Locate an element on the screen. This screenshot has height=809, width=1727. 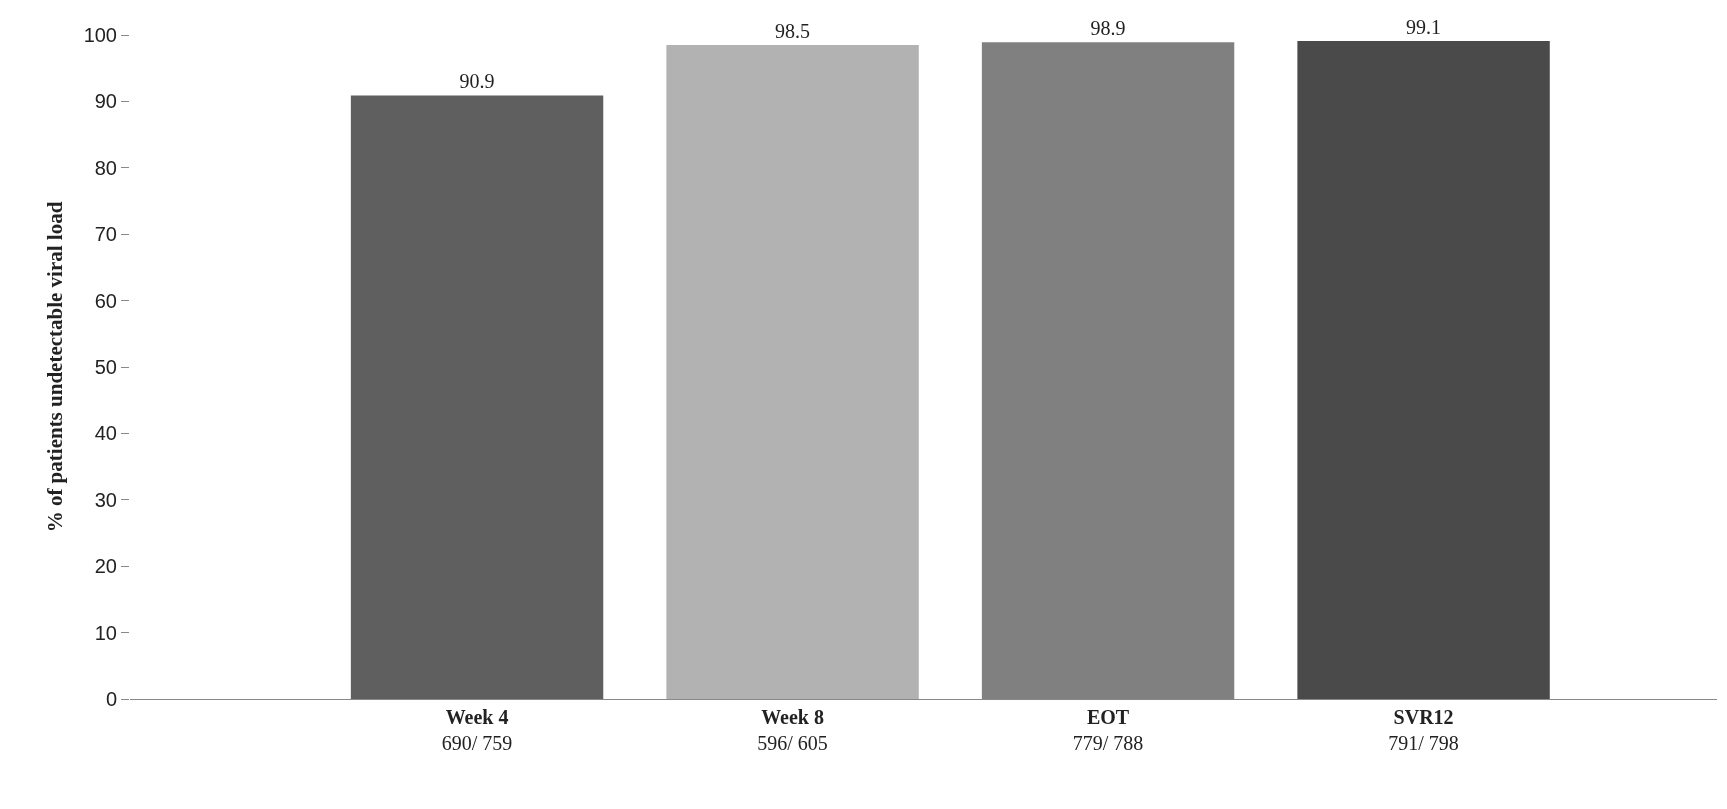
data-label: 98.5 is located at coordinates (793, 30).